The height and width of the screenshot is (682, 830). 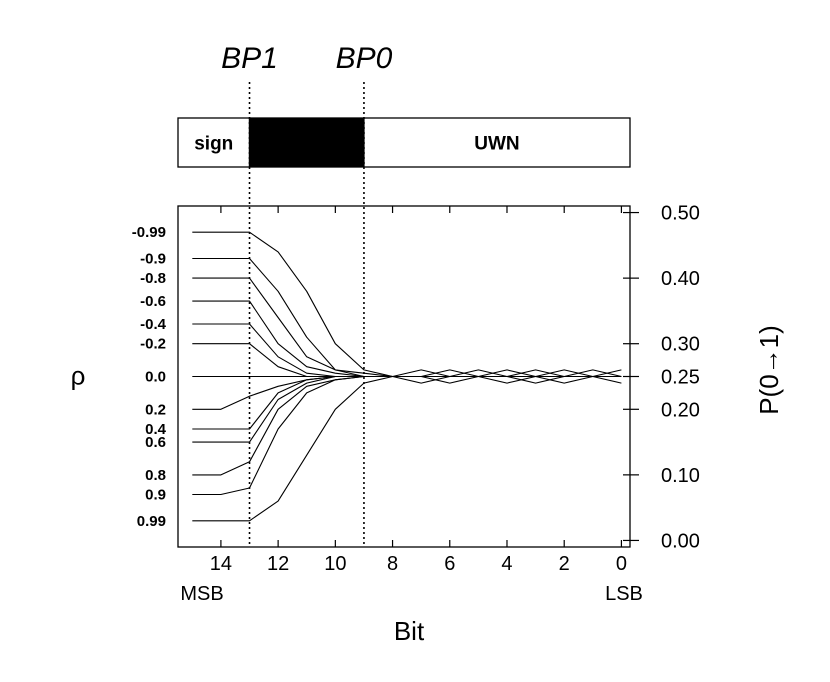 What do you see at coordinates (78, 376) in the screenshot?
I see `y-left-axis-title: ρ` at bounding box center [78, 376].